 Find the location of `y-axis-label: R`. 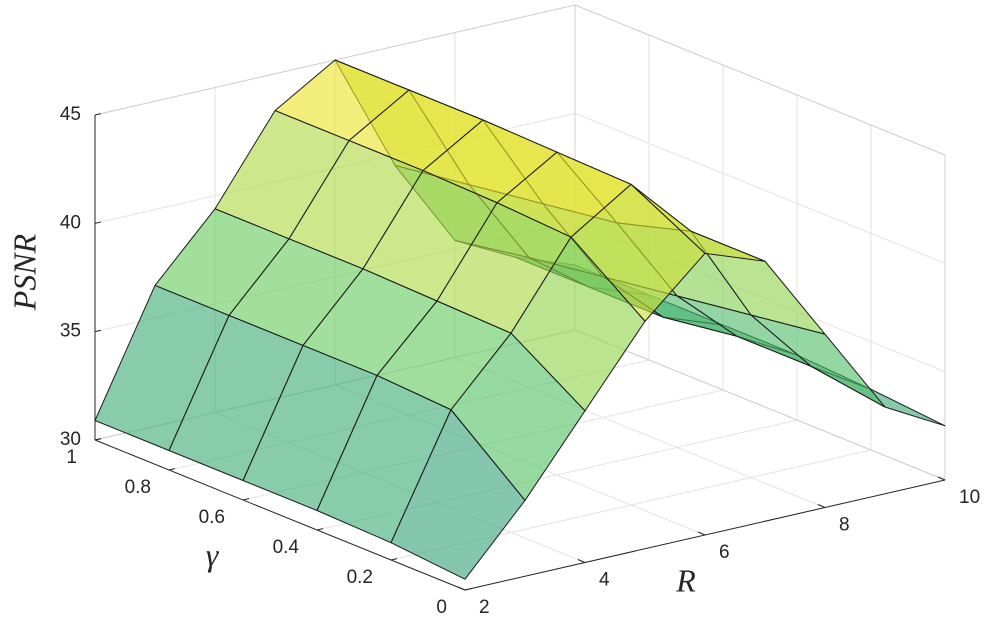

y-axis-label: R is located at coordinates (685, 580).